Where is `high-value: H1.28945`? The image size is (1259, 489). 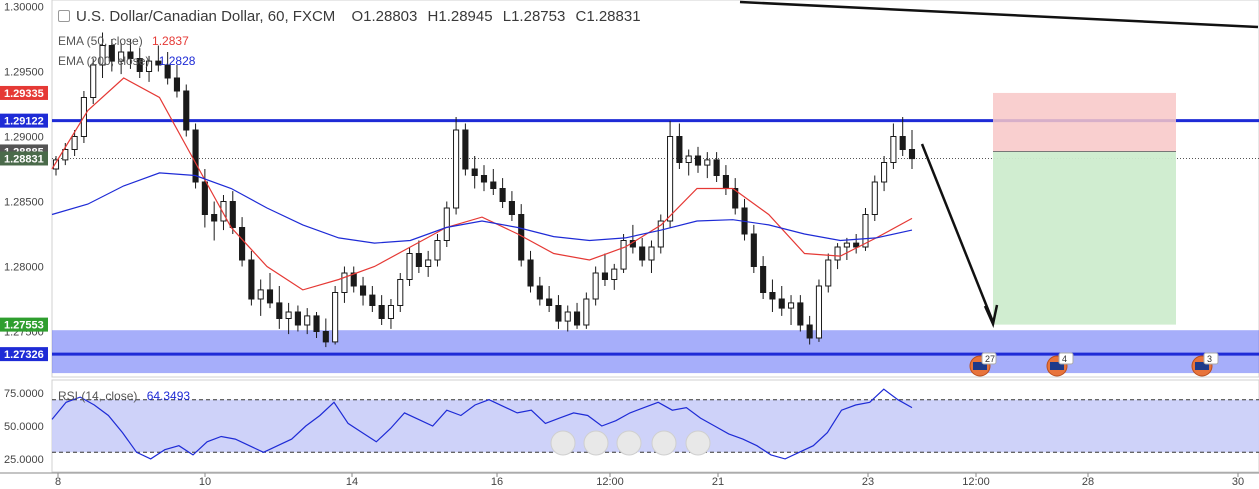
high-value: H1.28945 is located at coordinates (460, 16).